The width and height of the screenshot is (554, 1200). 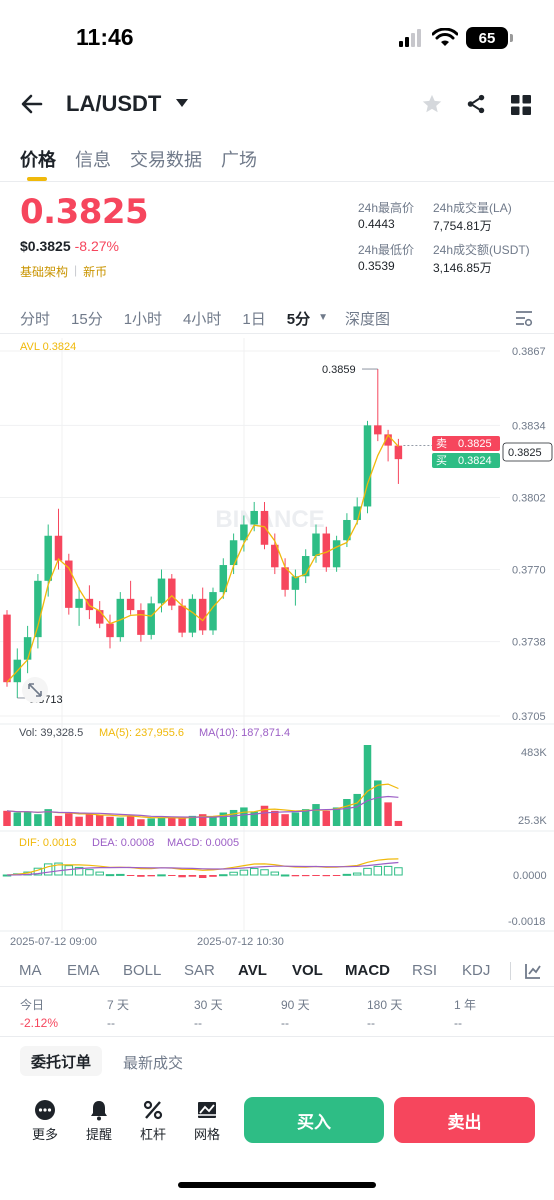 I want to click on low-value: 0.3539, so click(x=376, y=266).